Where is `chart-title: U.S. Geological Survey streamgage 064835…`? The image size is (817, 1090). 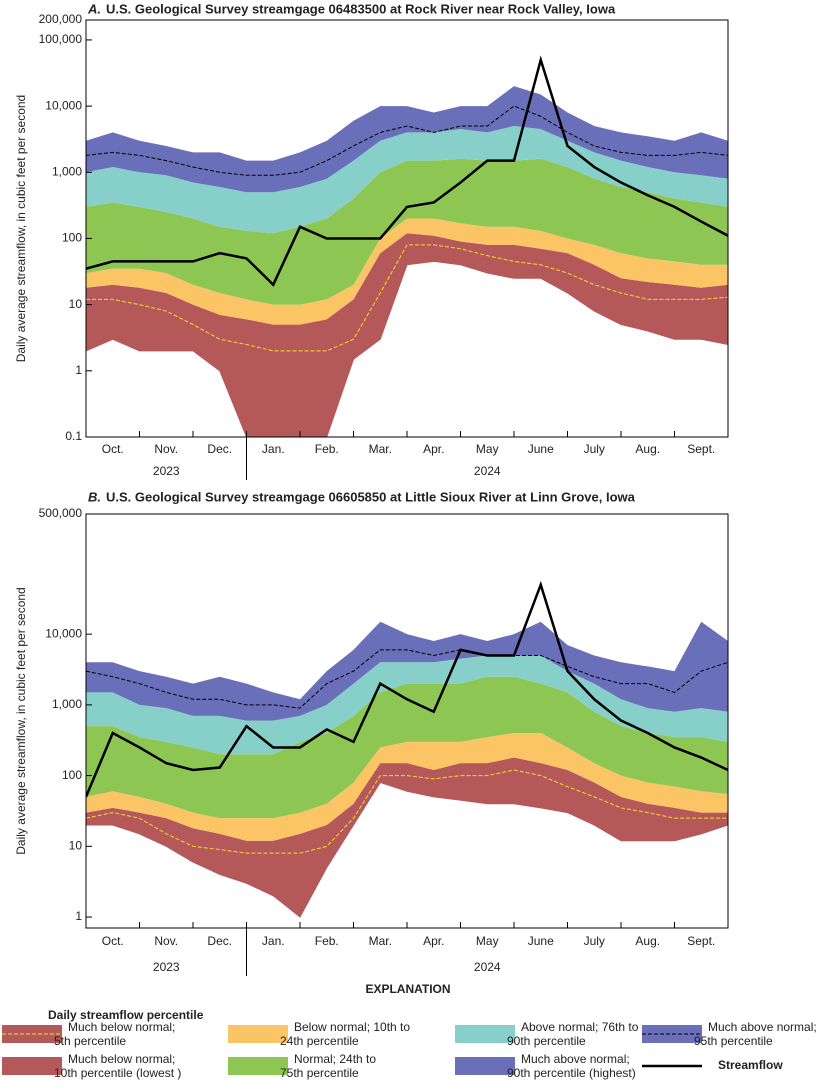
chart-title: U.S. Geological Survey streamgage 064835… is located at coordinates (361, 8).